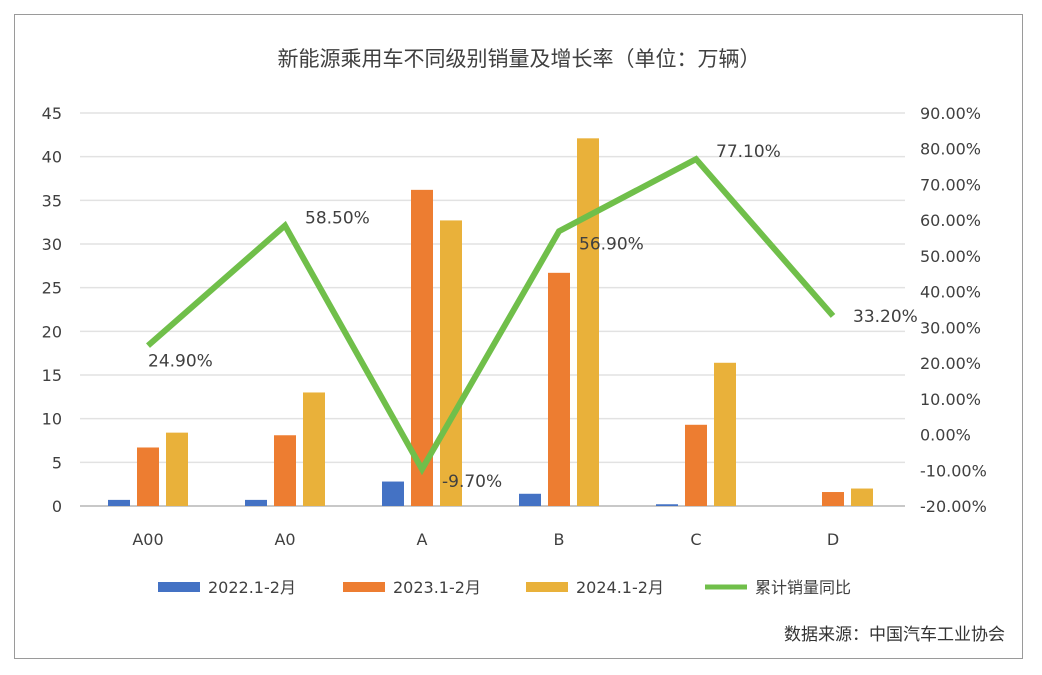  What do you see at coordinates (950, 113) in the screenshot?
I see `y2-tick-label: 90.00%` at bounding box center [950, 113].